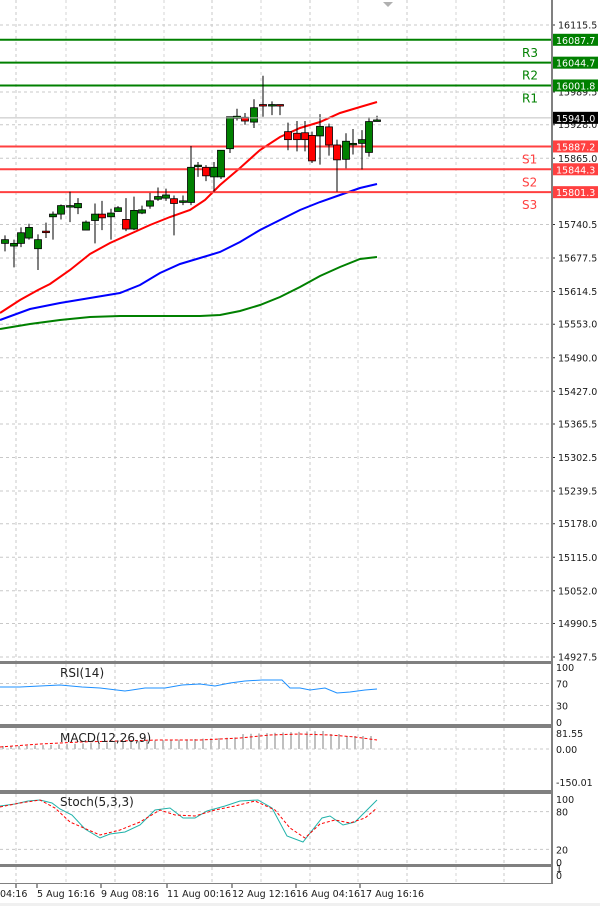 This screenshot has width=600, height=906. Describe the element at coordinates (575, 64) in the screenshot. I see `svg-text: 16044.7` at that location.